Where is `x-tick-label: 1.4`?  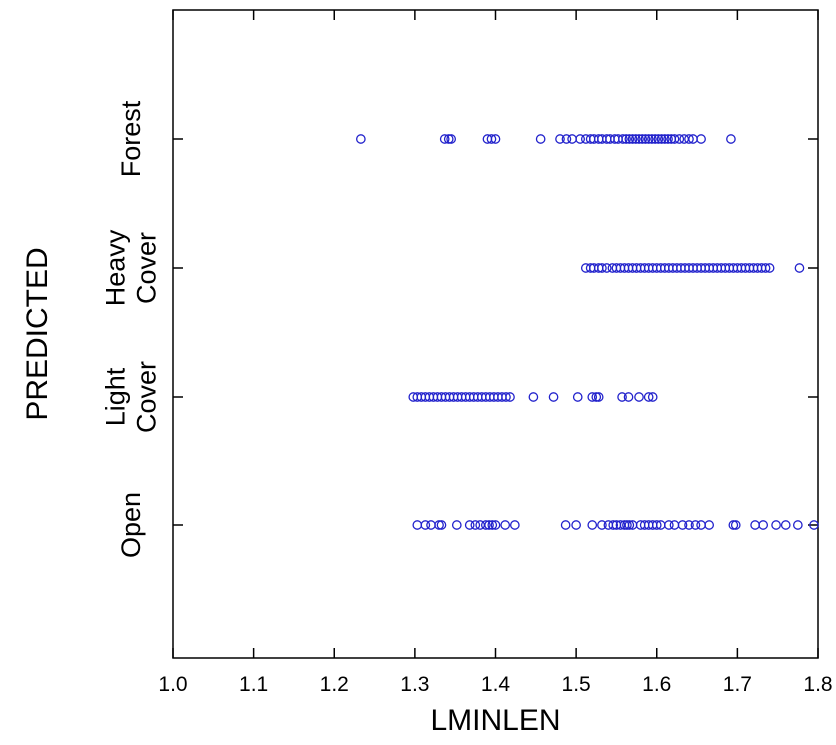 x-tick-label: 1.4 is located at coordinates (496, 684).